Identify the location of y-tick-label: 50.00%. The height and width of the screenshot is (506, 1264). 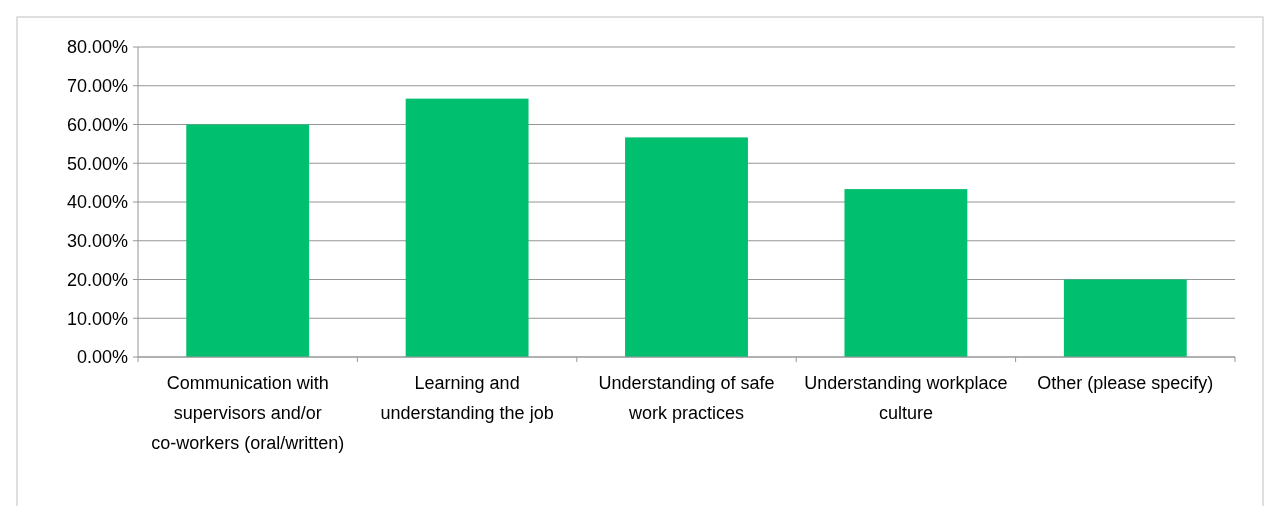
(97, 163).